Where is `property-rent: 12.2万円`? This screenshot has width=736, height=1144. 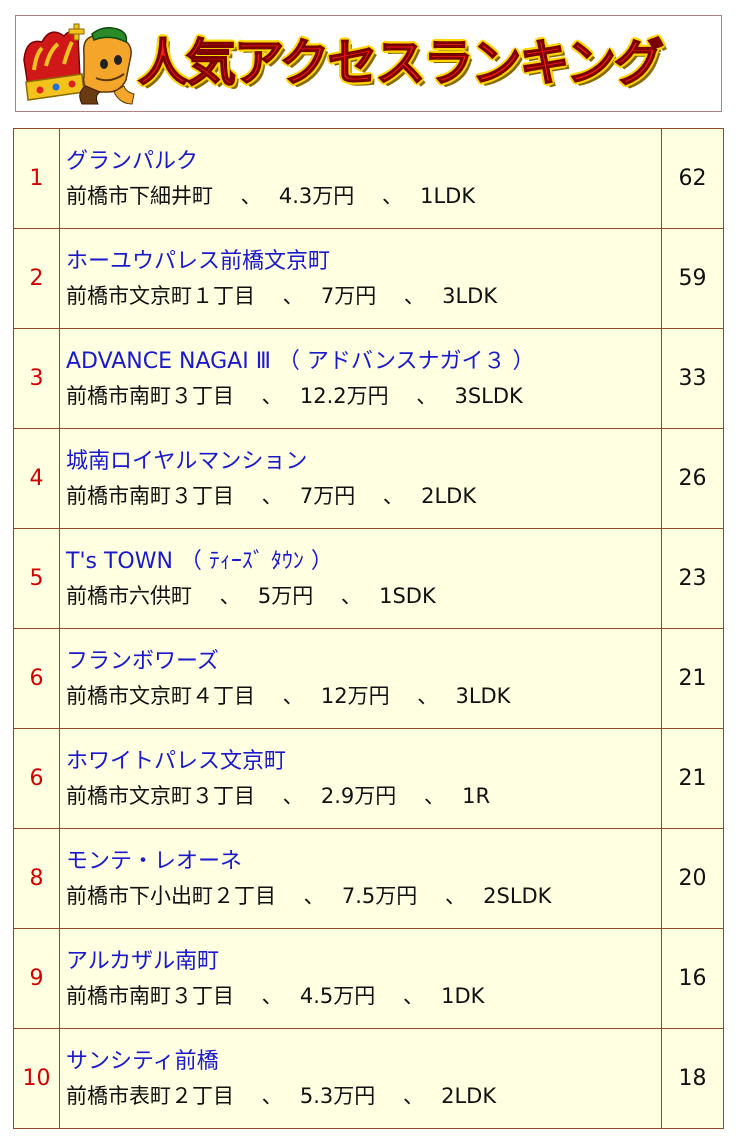
property-rent: 12.2万円 is located at coordinates (344, 395).